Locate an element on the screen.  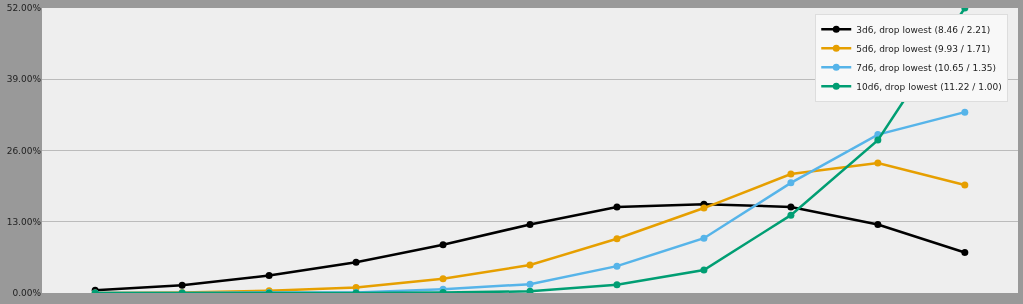
legend-label: 10d6, drop lowest (11.22 / 1.00) is located at coordinates (929, 86).